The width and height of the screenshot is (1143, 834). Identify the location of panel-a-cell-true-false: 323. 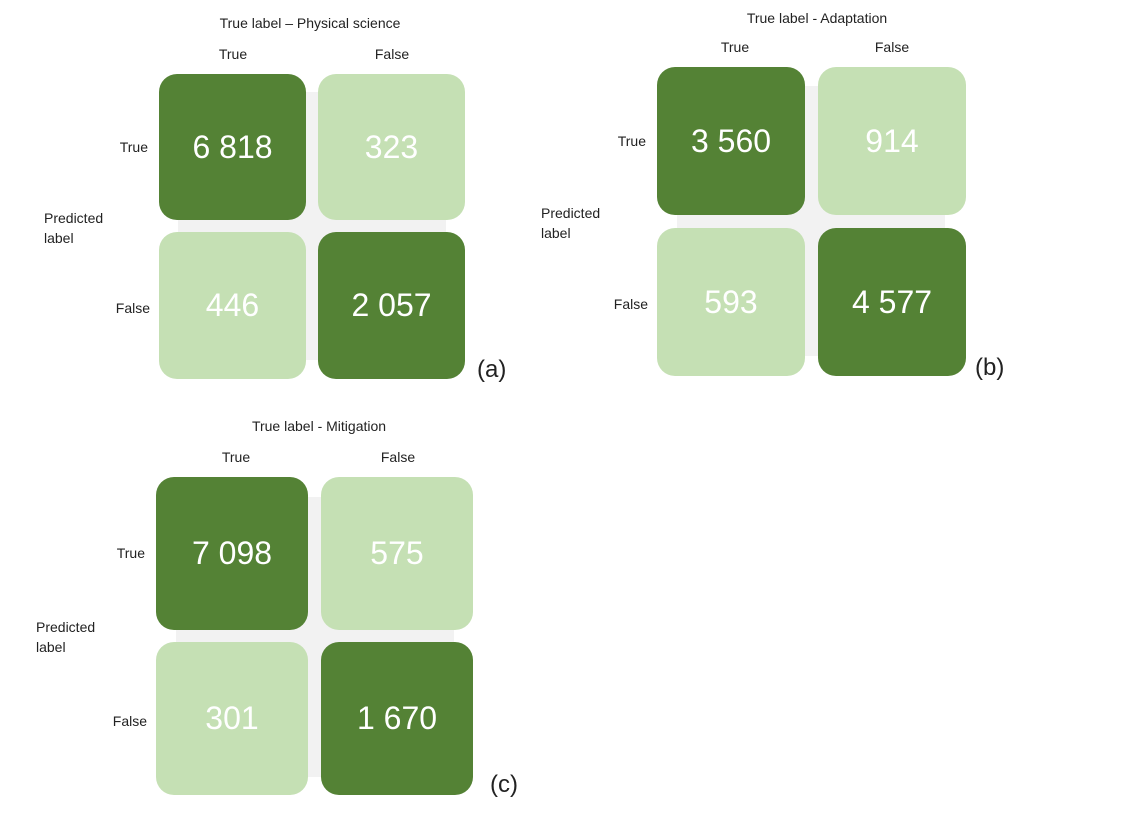
(391, 147).